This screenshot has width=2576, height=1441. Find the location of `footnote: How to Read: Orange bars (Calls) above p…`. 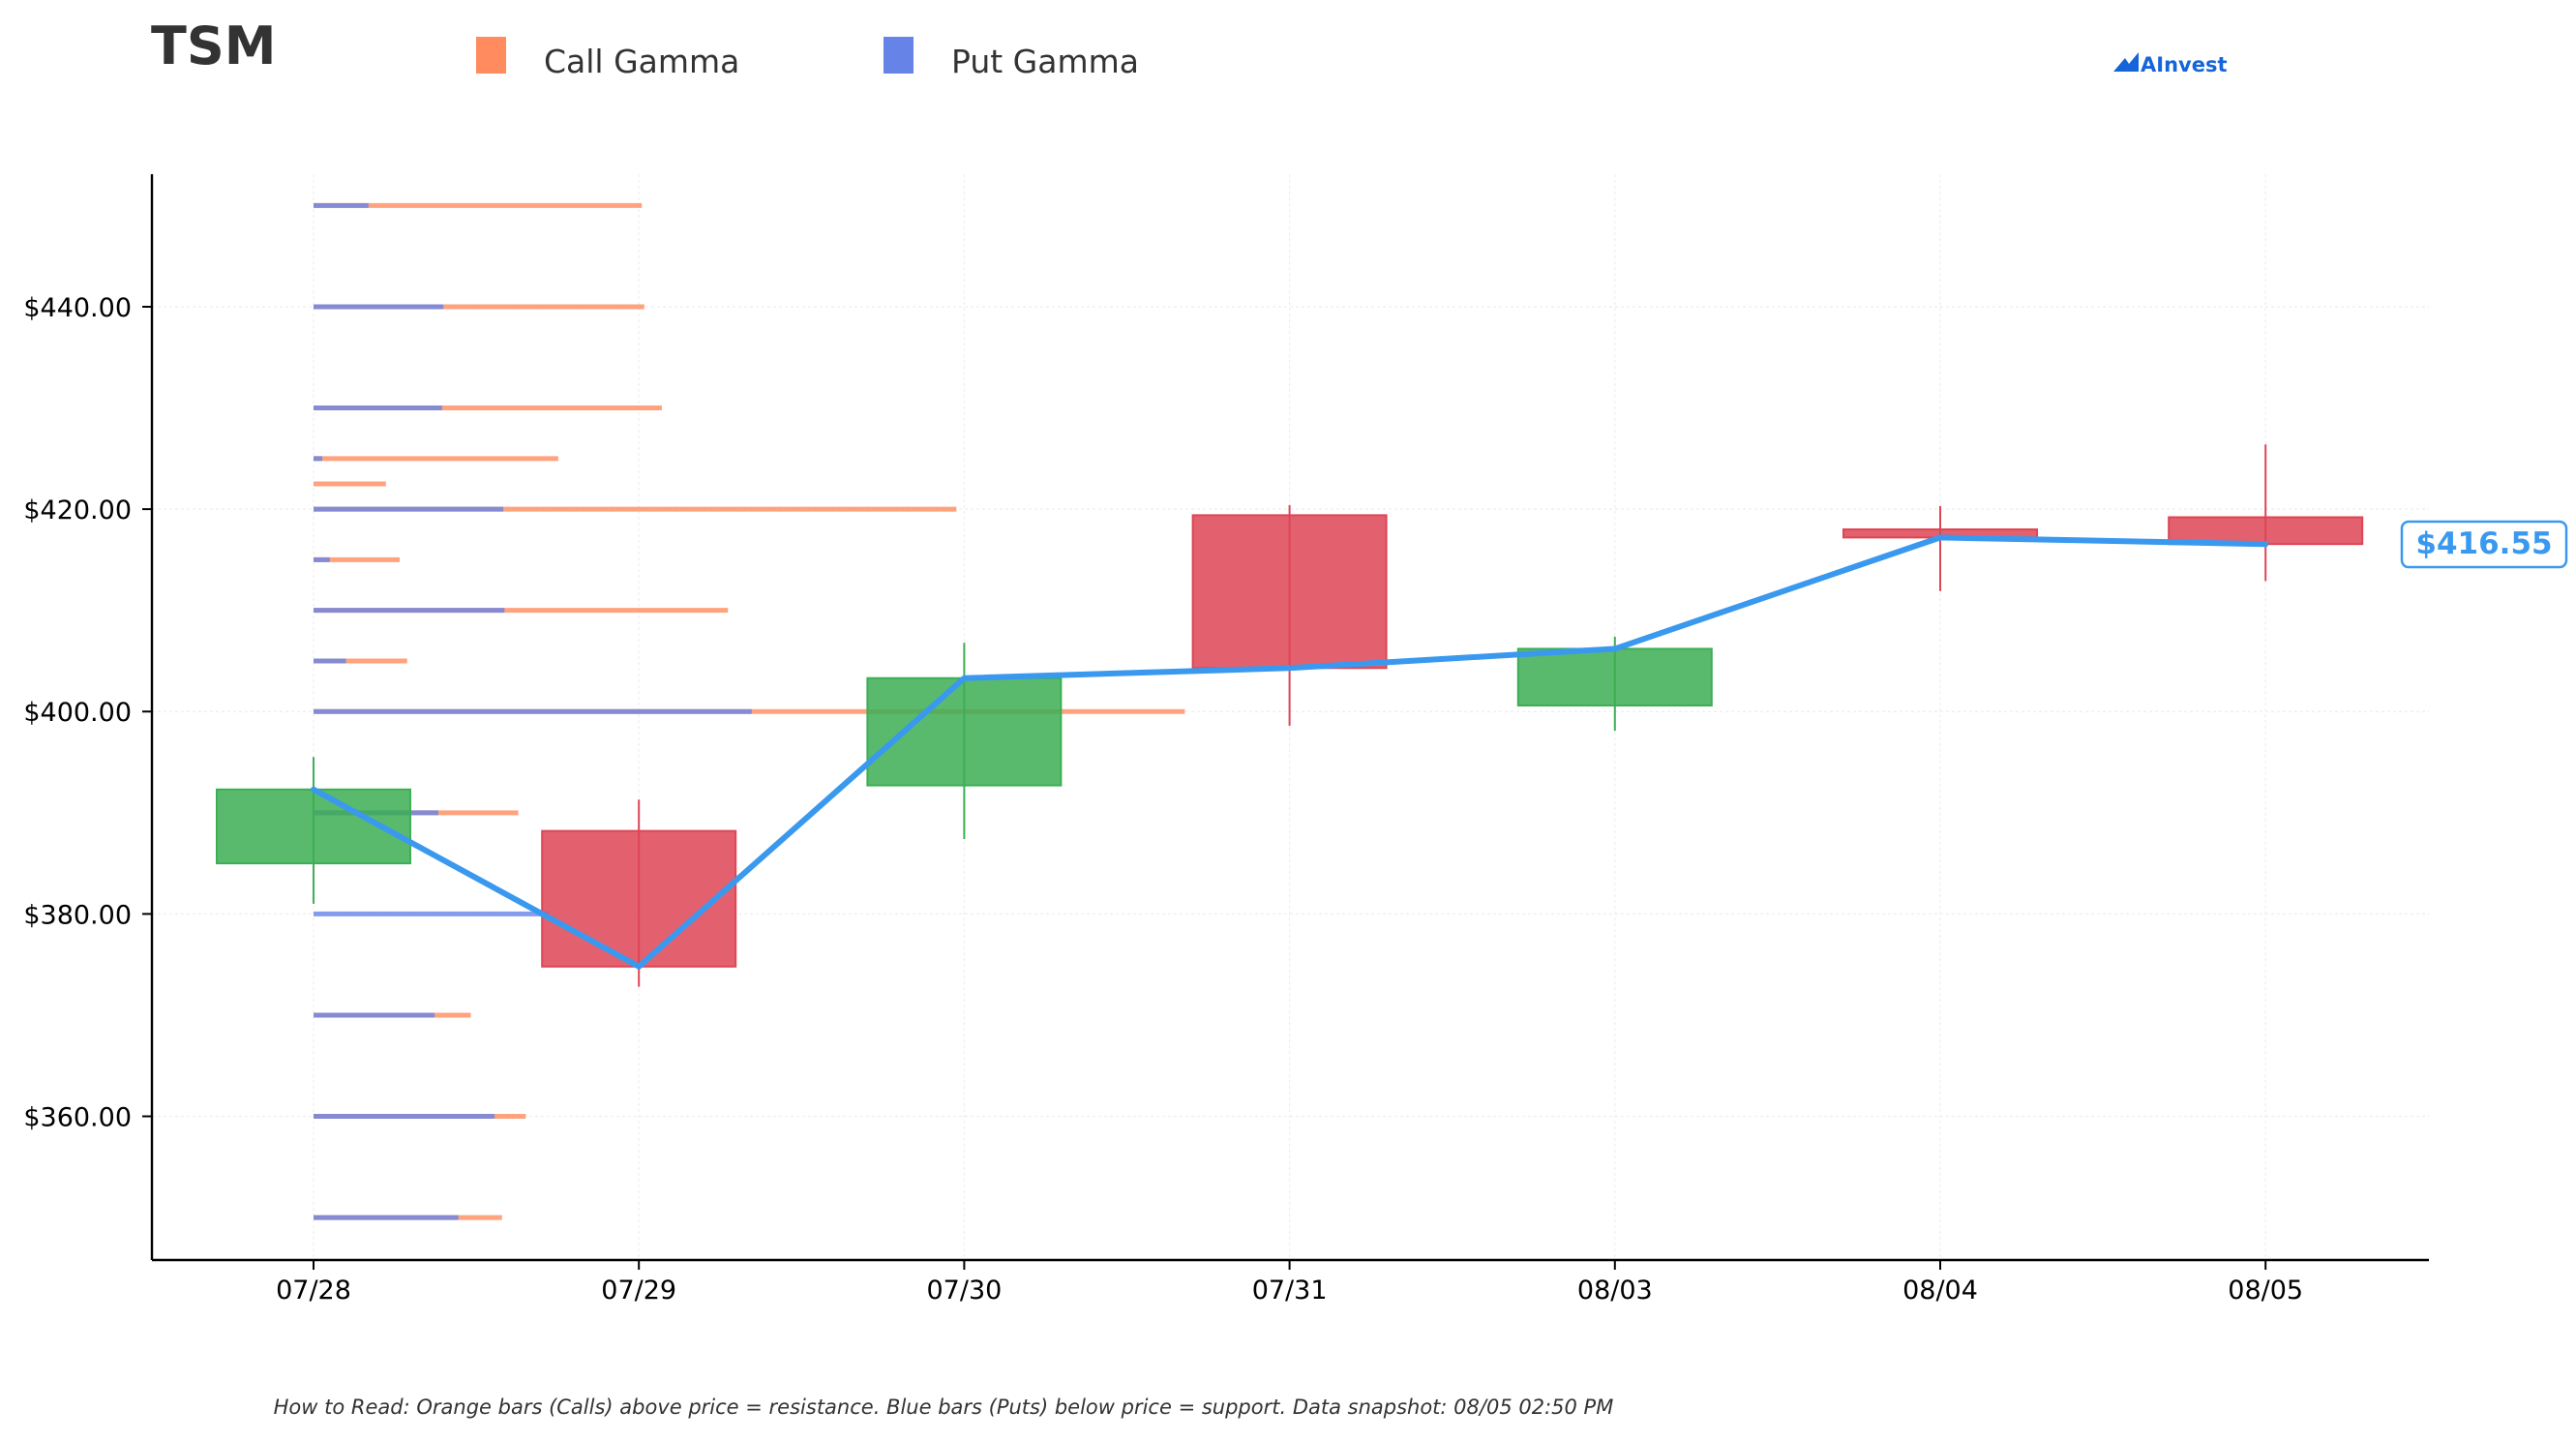

footnote: How to Read: Orange bars (Calls) above p… is located at coordinates (944, 1407).